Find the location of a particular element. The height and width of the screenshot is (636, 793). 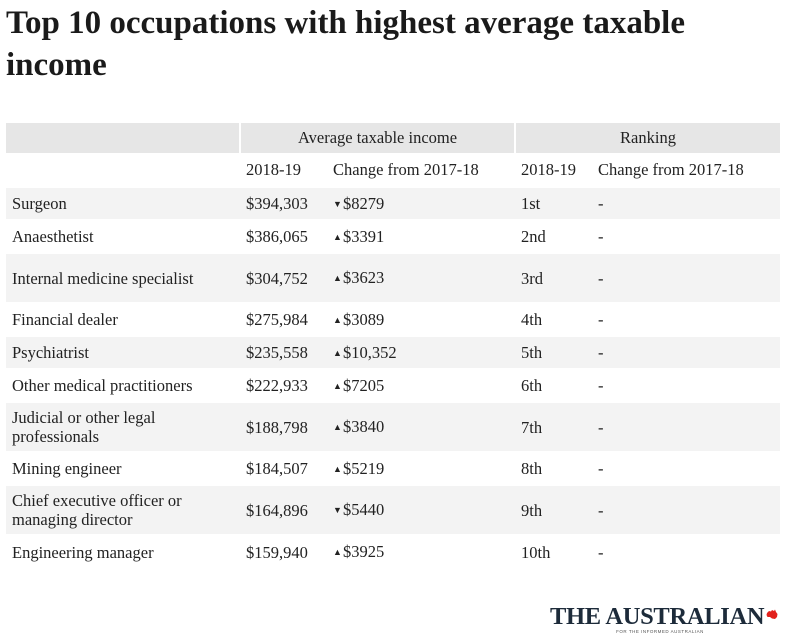

table-row: Psychiatrist $235,558 ▲$10,352 5th - is located at coordinates (393, 352).